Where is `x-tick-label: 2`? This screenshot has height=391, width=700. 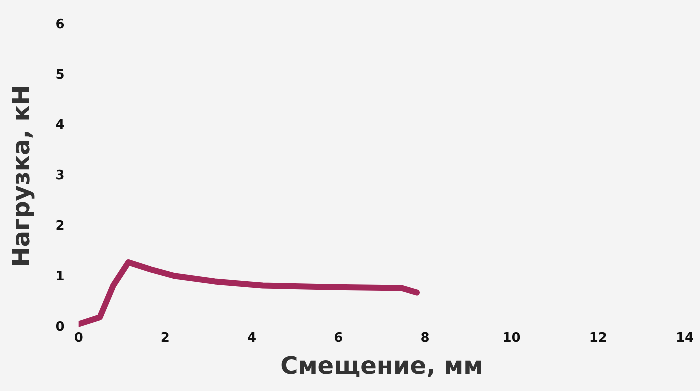
x-tick-label: 2 is located at coordinates (165, 338).